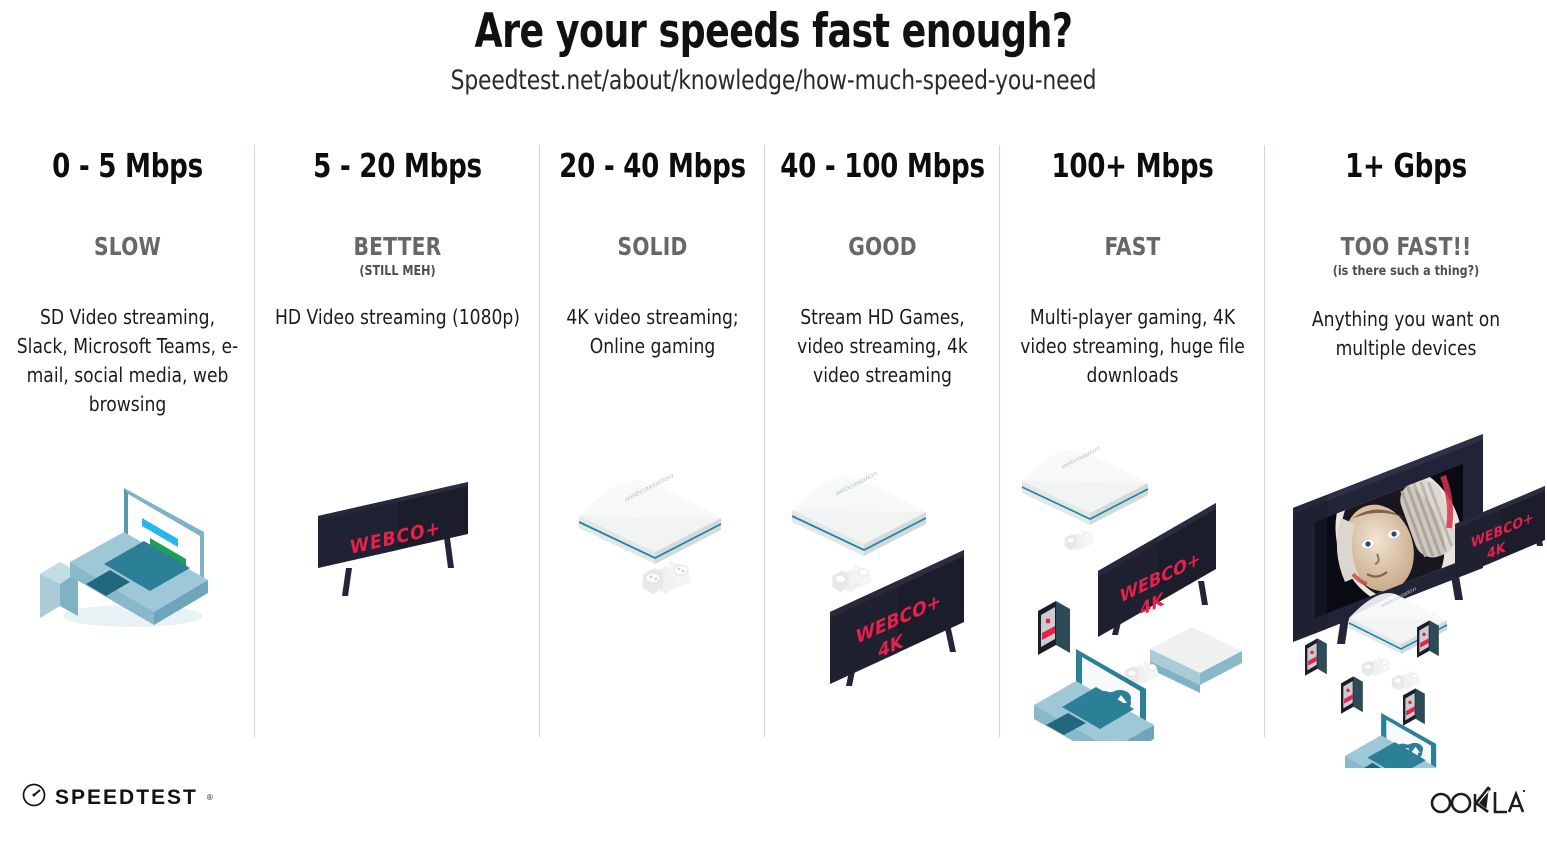 The width and height of the screenshot is (1547, 843). Describe the element at coordinates (1406, 334) in the screenshot. I see `speed-description: Anything you want on multiple devices` at that location.